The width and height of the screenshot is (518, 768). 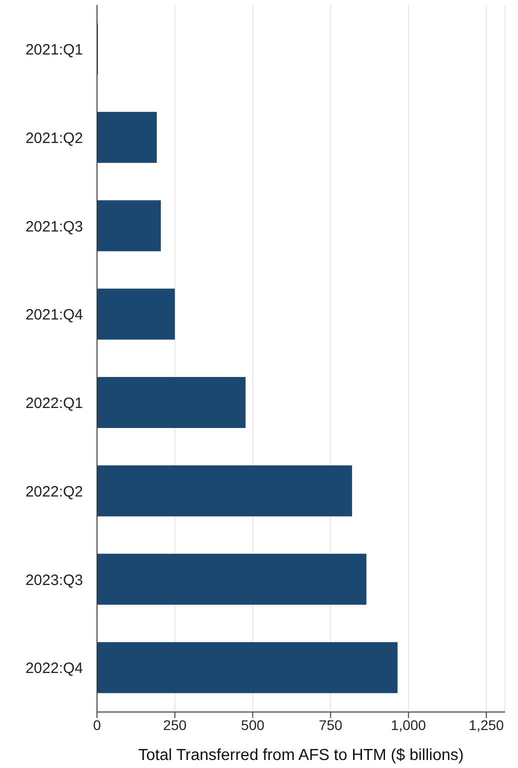 I want to click on x-tick-label: 1,250, so click(x=486, y=724).